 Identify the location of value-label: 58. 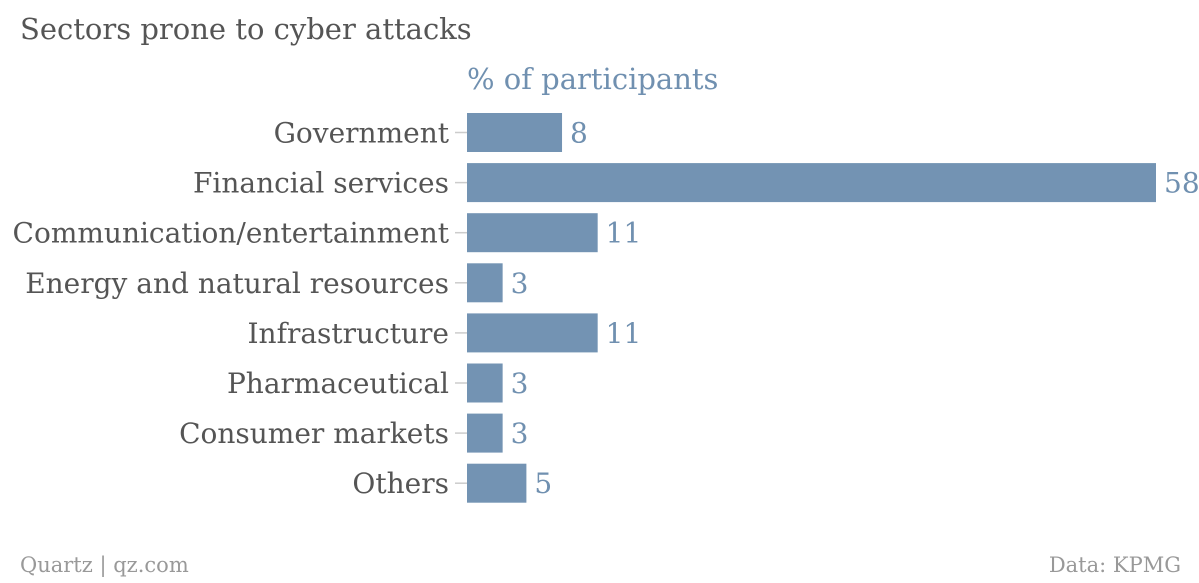
(1181, 183).